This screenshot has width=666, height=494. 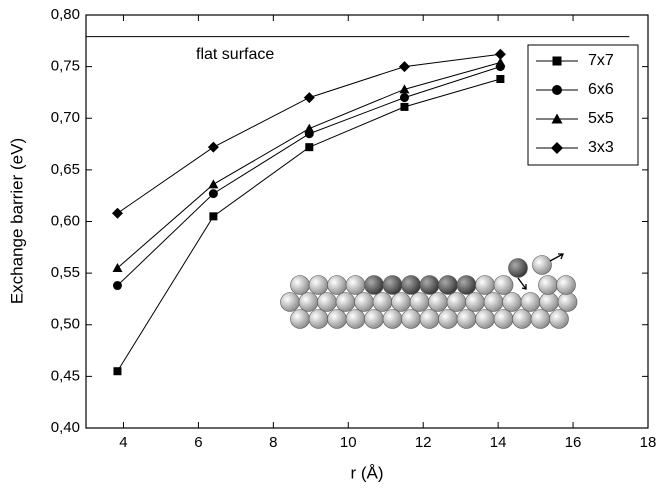 What do you see at coordinates (65, 66) in the screenshot?
I see `y-tick-label: 0,75` at bounding box center [65, 66].